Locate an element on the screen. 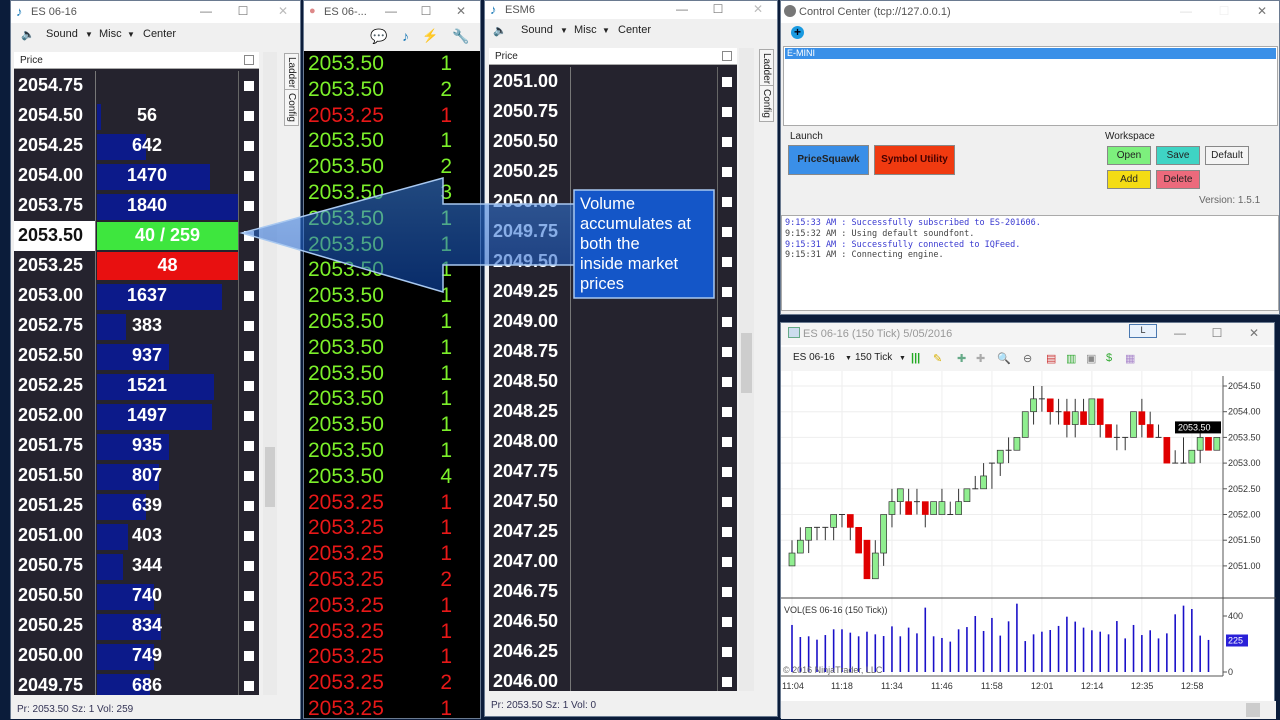  ladder-row: 2048.25 is located at coordinates (613, 412).